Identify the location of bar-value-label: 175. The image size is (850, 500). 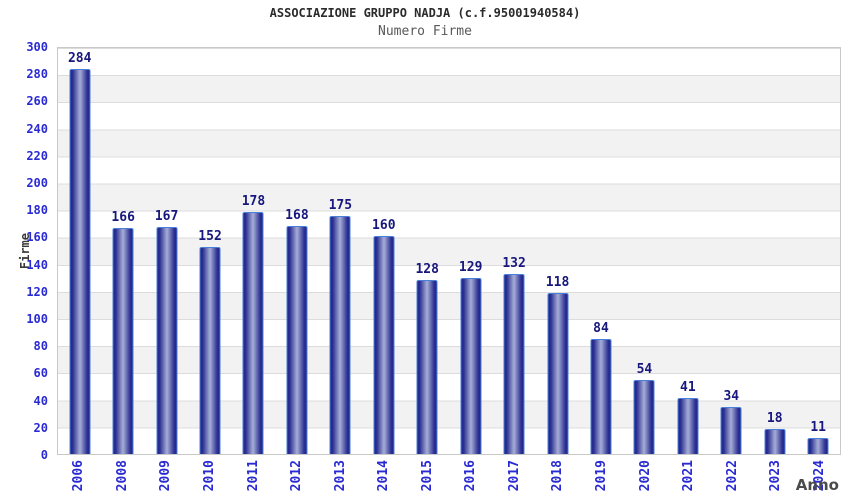
(340, 206).